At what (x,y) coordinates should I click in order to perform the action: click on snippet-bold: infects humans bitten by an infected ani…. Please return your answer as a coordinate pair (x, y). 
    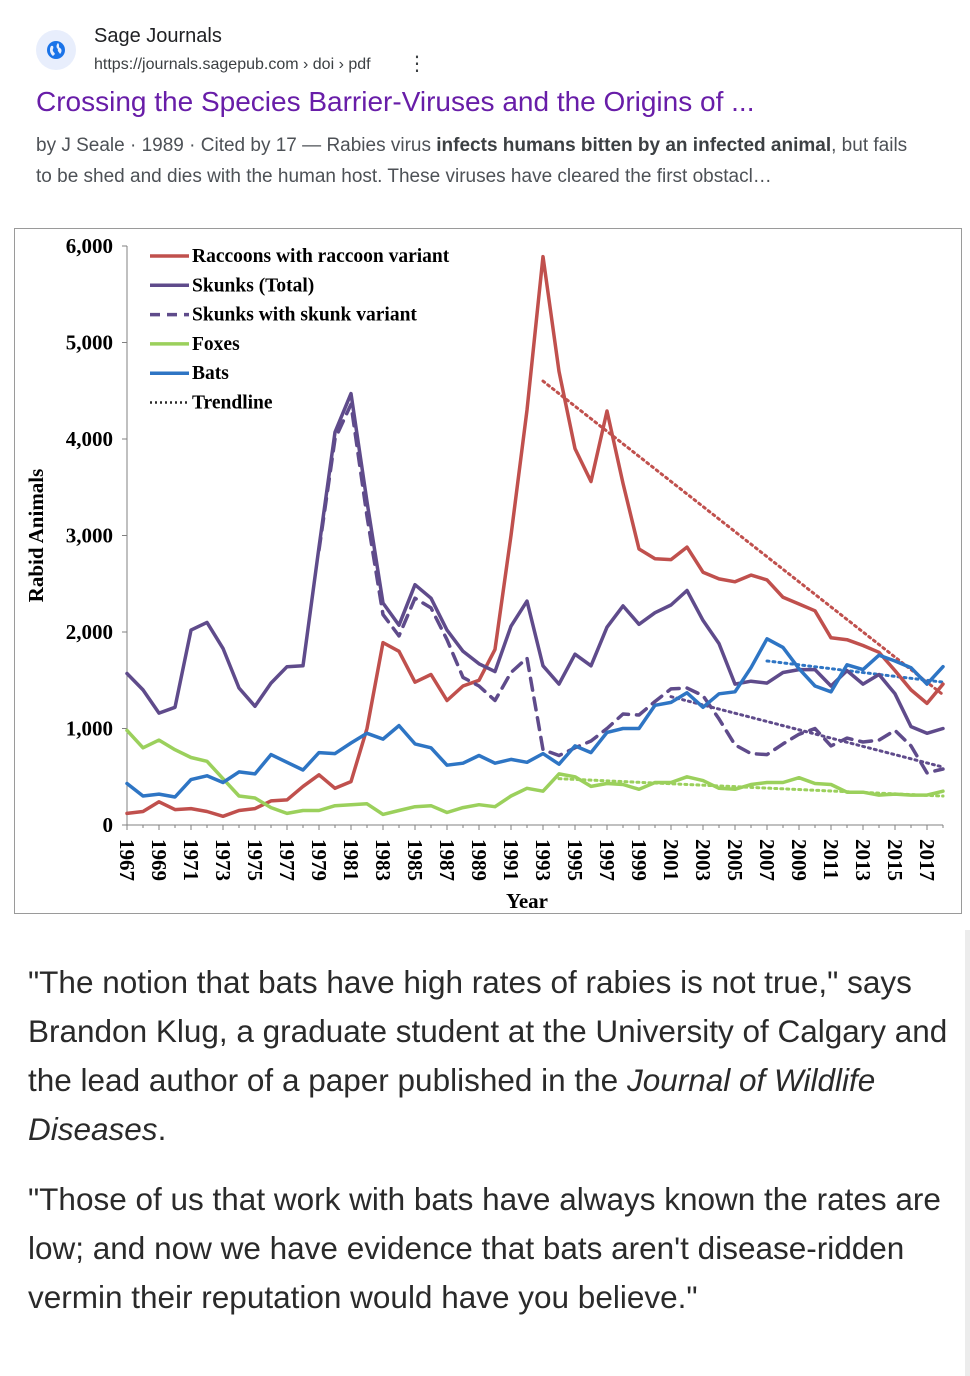
    Looking at the image, I should click on (634, 145).